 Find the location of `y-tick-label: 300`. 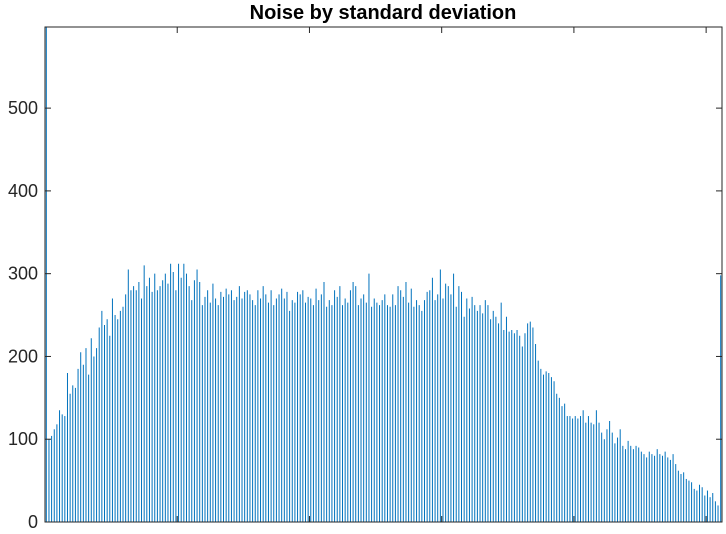

y-tick-label: 300 is located at coordinates (23, 274).